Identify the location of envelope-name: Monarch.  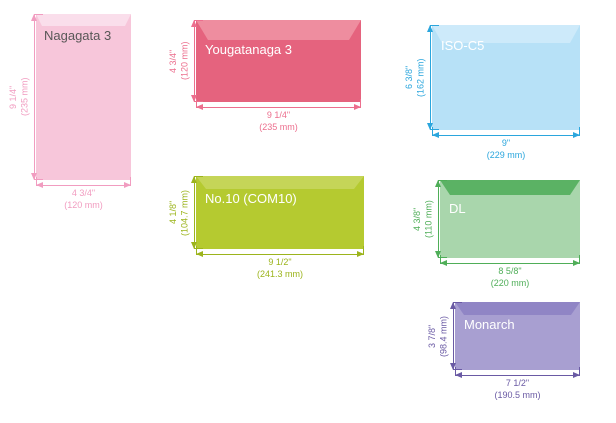
(489, 324).